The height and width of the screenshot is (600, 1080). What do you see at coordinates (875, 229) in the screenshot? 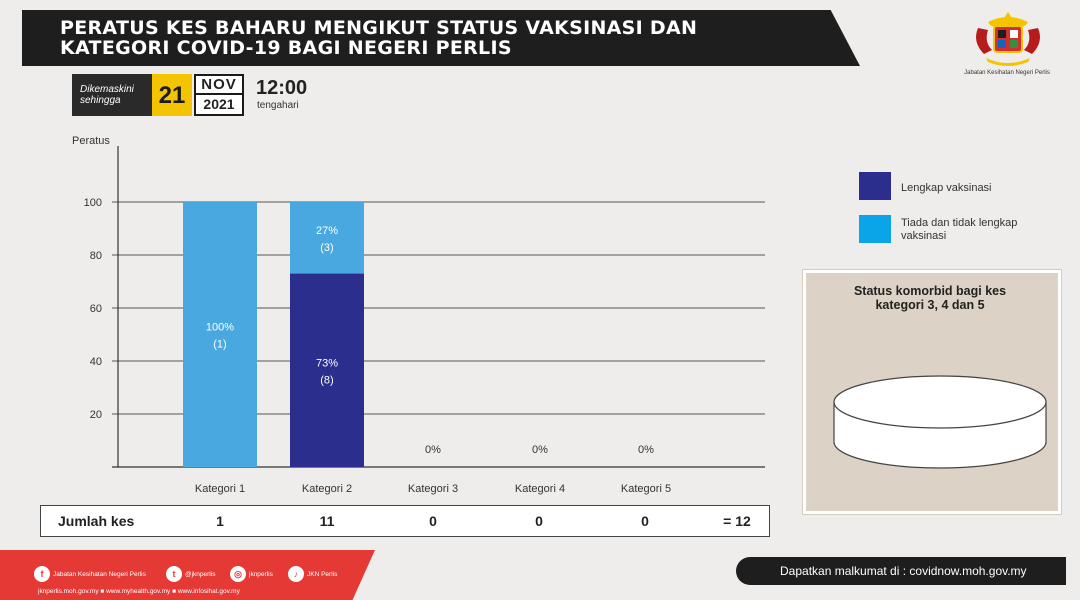
I see `legend-swatch-tiada` at bounding box center [875, 229].